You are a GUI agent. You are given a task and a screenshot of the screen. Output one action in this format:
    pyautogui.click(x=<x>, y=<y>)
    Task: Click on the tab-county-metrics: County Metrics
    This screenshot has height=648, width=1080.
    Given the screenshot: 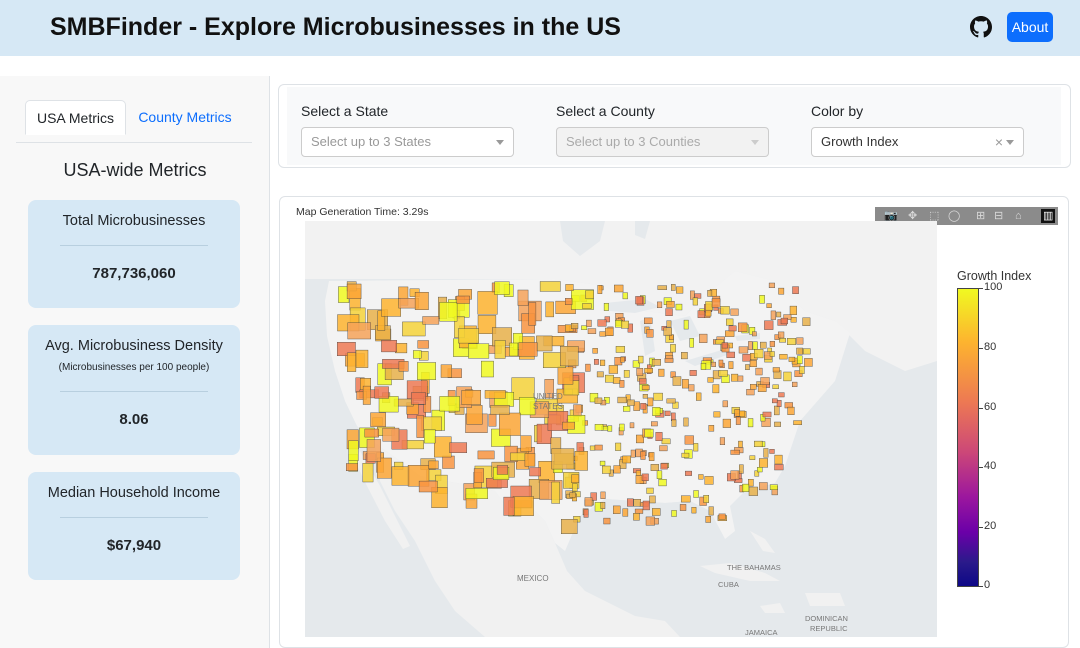 What is the action you would take?
    pyautogui.click(x=185, y=117)
    